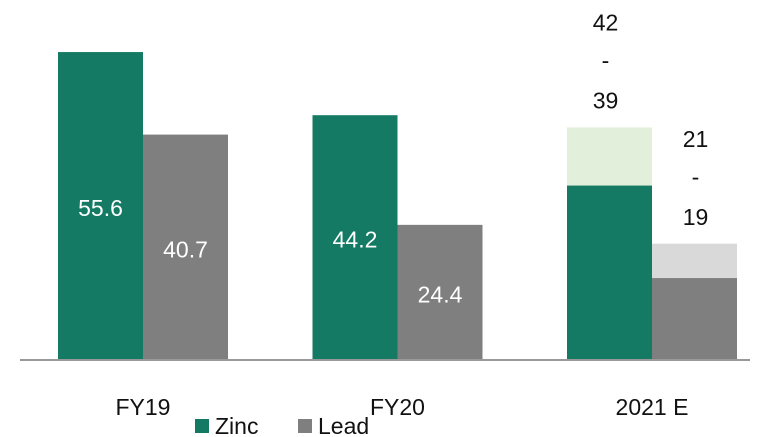  What do you see at coordinates (236, 425) in the screenshot?
I see `legend-label: Zinc` at bounding box center [236, 425].